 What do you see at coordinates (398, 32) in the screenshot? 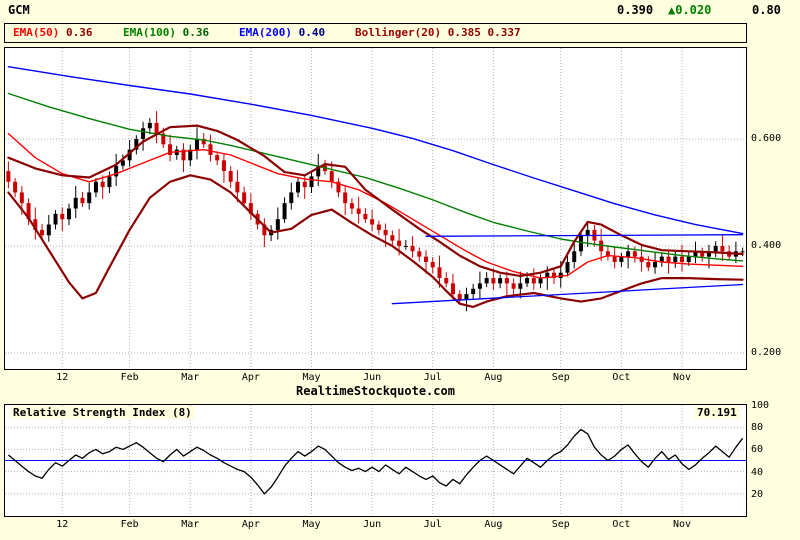
I see `legend-item-label: Bollinger(20)` at bounding box center [398, 32].